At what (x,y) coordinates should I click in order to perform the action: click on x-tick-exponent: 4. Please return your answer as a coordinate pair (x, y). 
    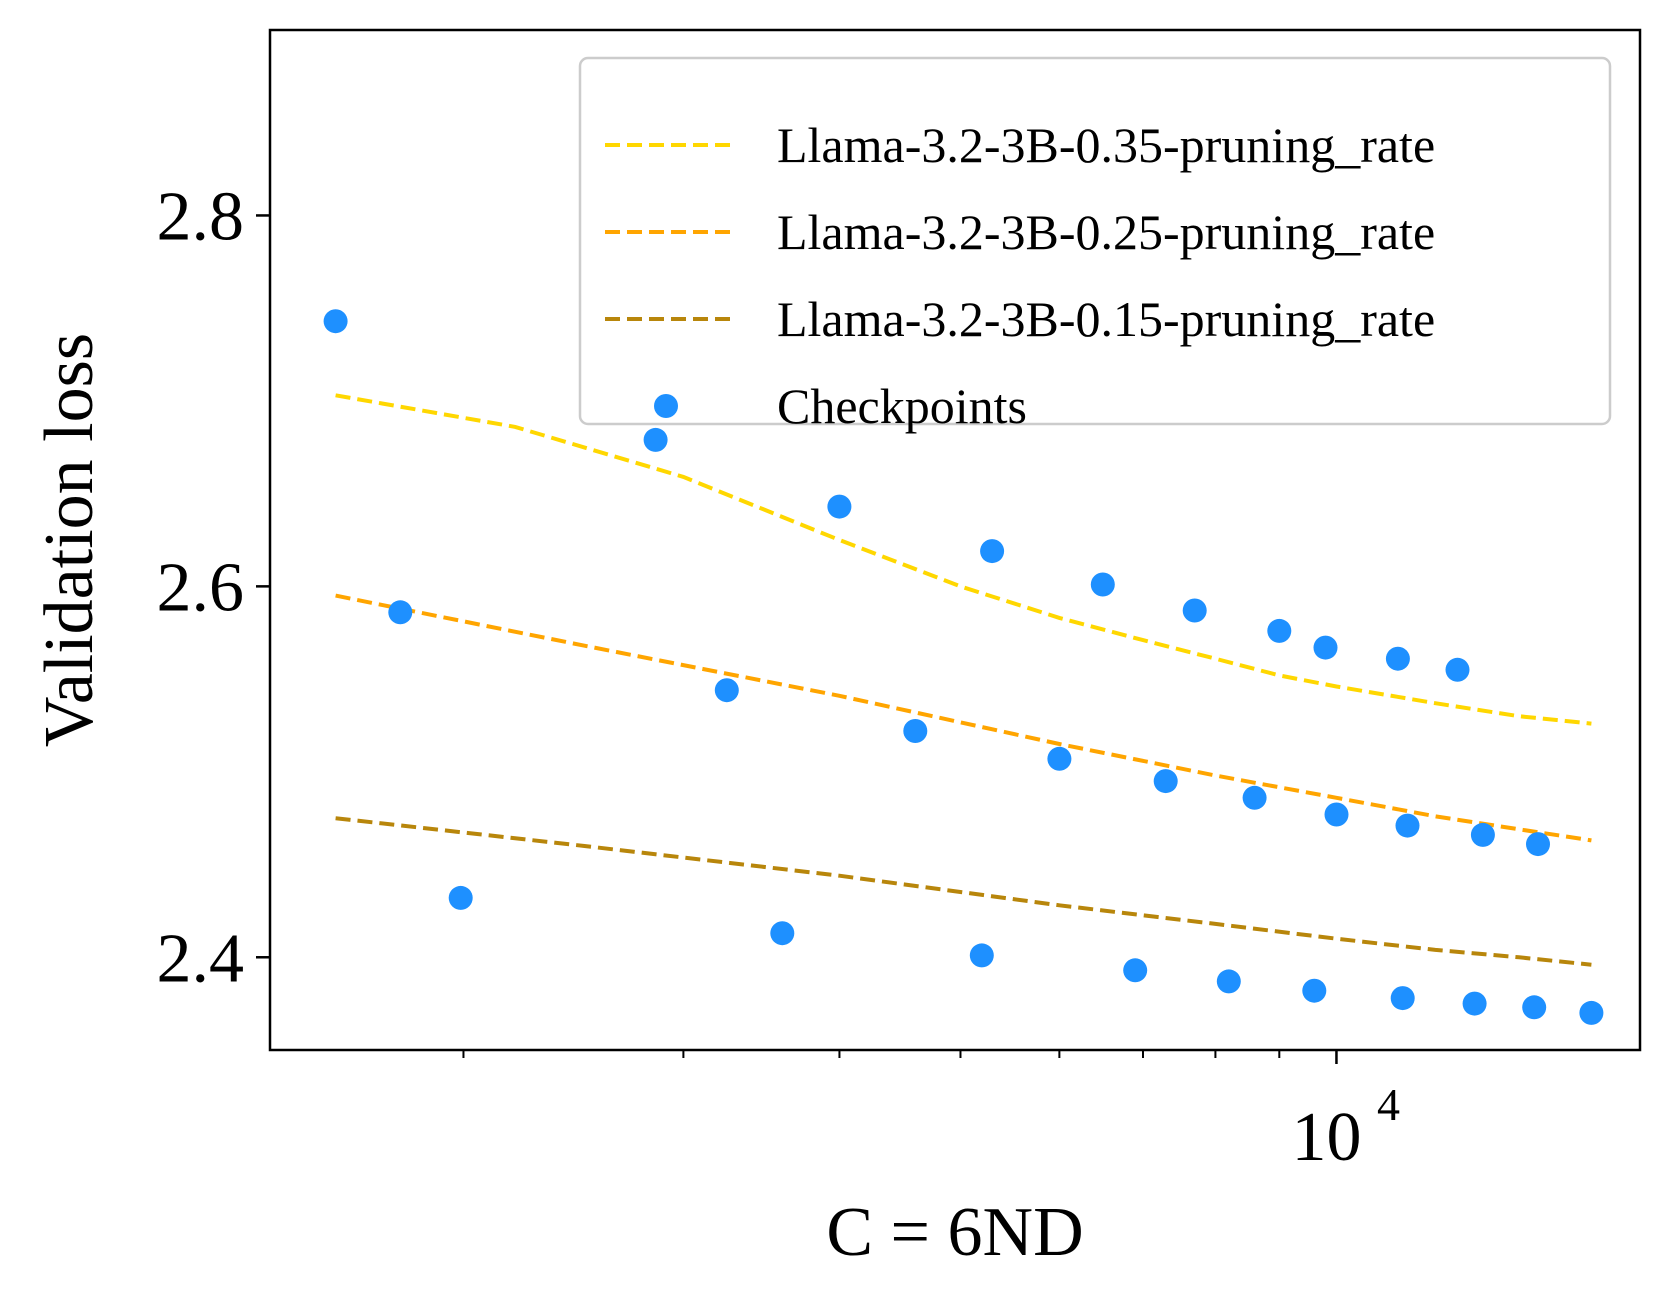
    Looking at the image, I should click on (1388, 1104).